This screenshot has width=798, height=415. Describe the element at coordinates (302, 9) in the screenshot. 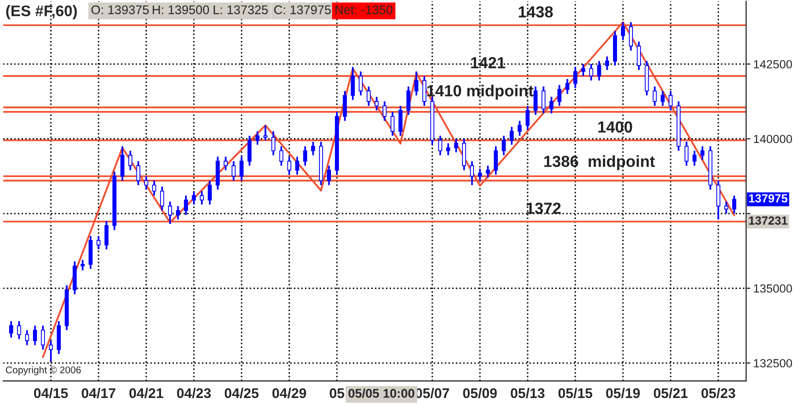

I see `annotation: C: 137975` at that location.